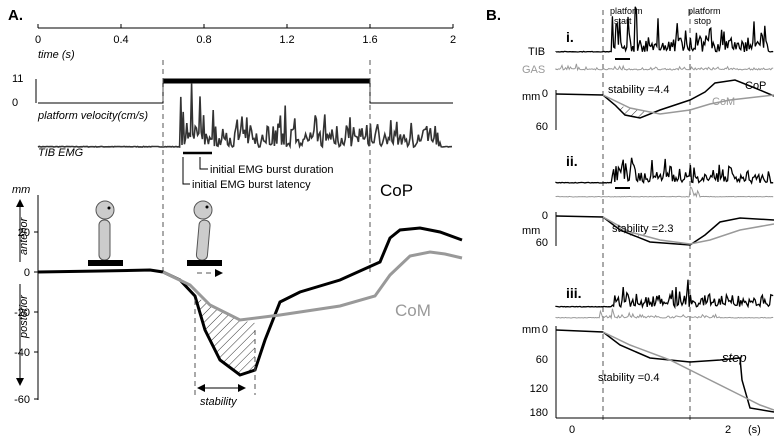 Image resolution: width=774 pixels, height=443 pixels. Describe the element at coordinates (536, 52) in the screenshot. I see `emg-label: TIB` at that location.